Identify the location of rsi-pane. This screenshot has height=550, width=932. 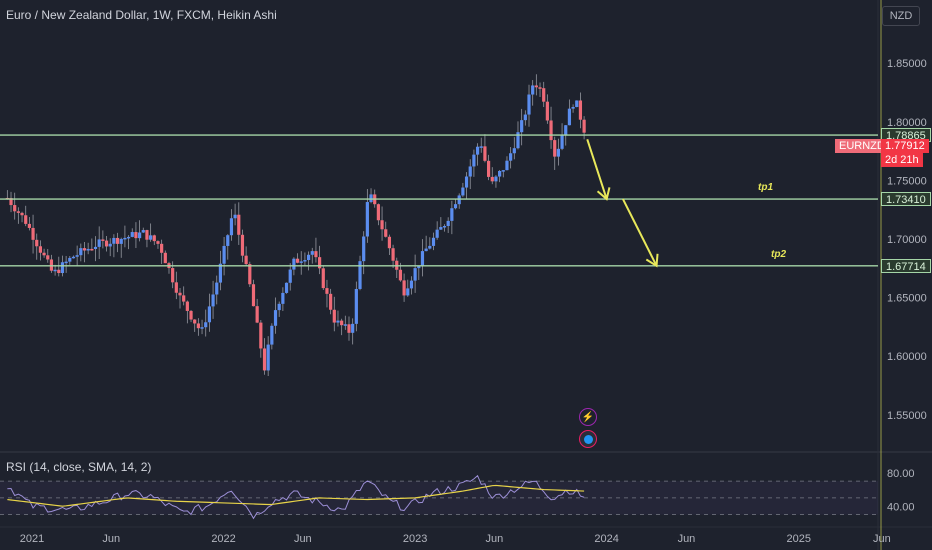
(439, 497).